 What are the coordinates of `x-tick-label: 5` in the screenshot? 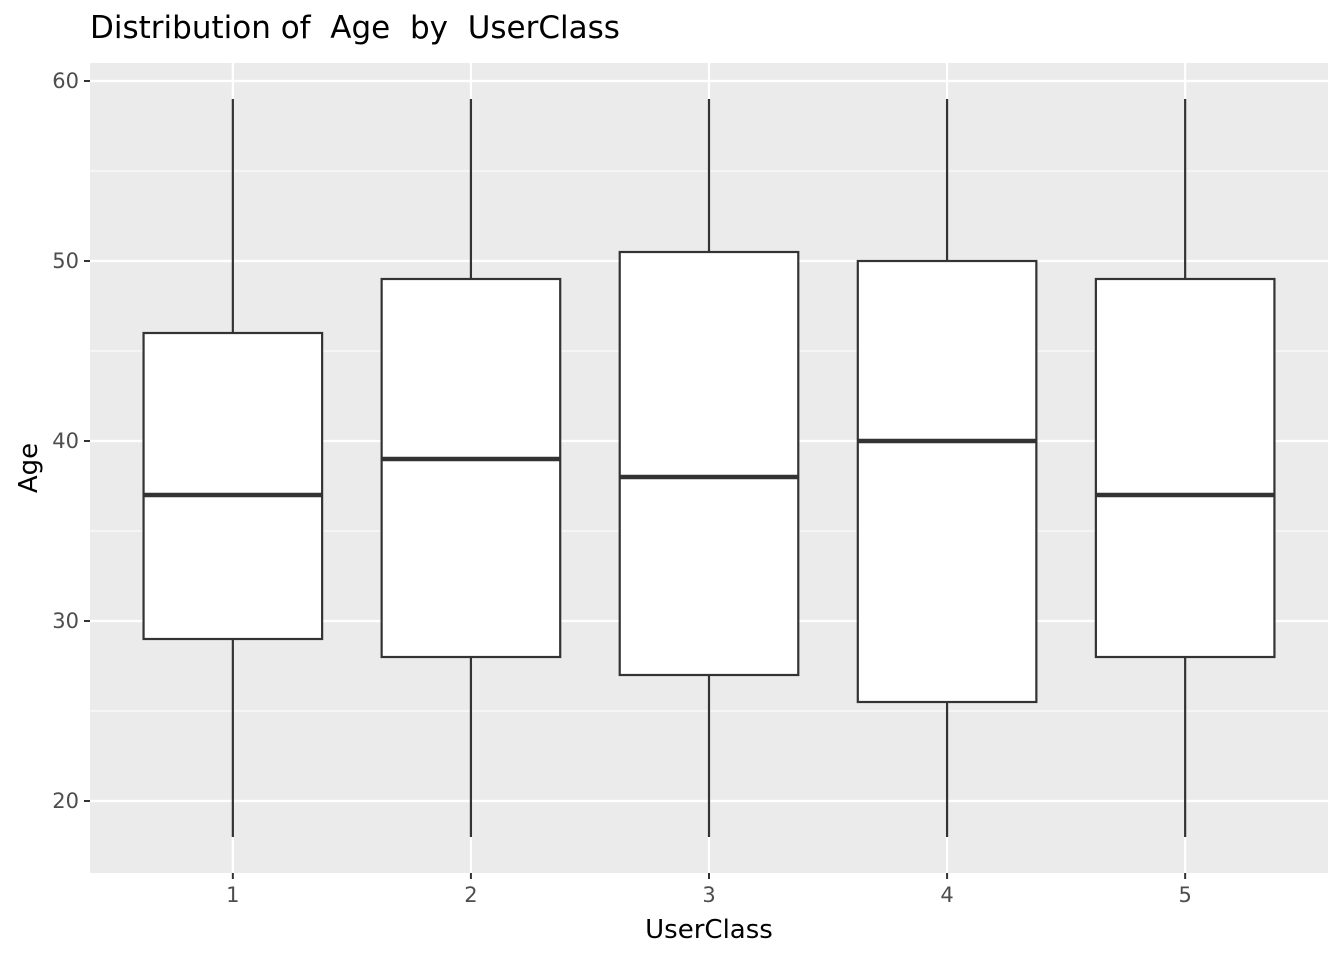 It's located at (1184, 895).